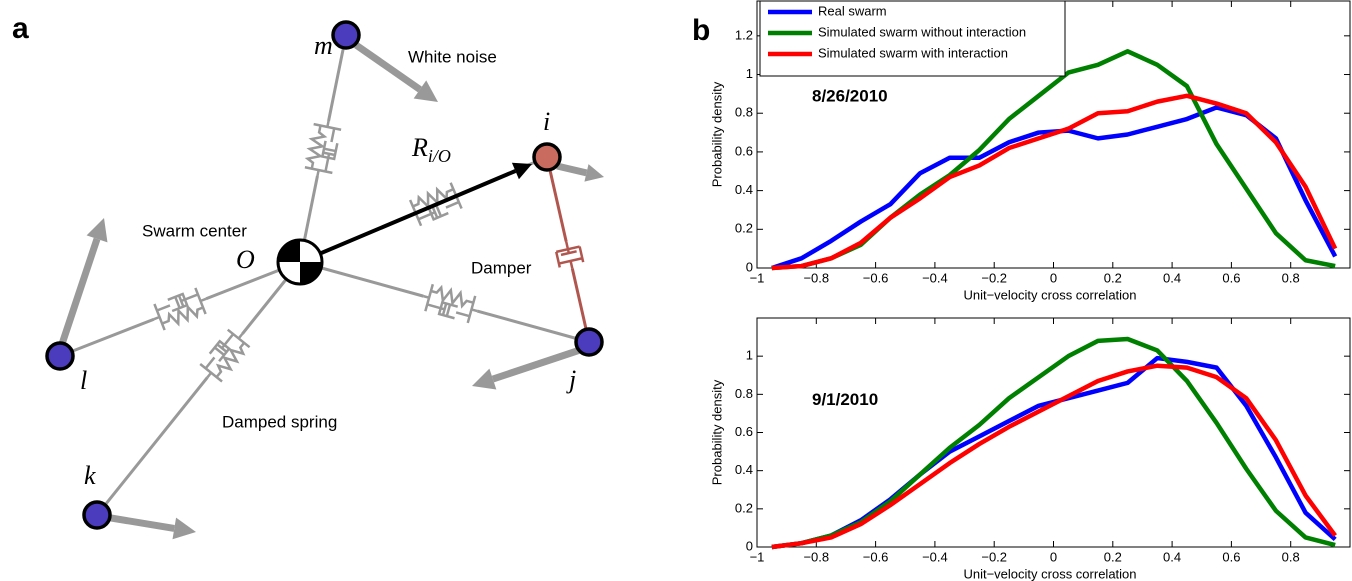 This screenshot has width=1352, height=581. Describe the element at coordinates (852, 10) in the screenshot. I see `legend-label: Real swarm` at that location.